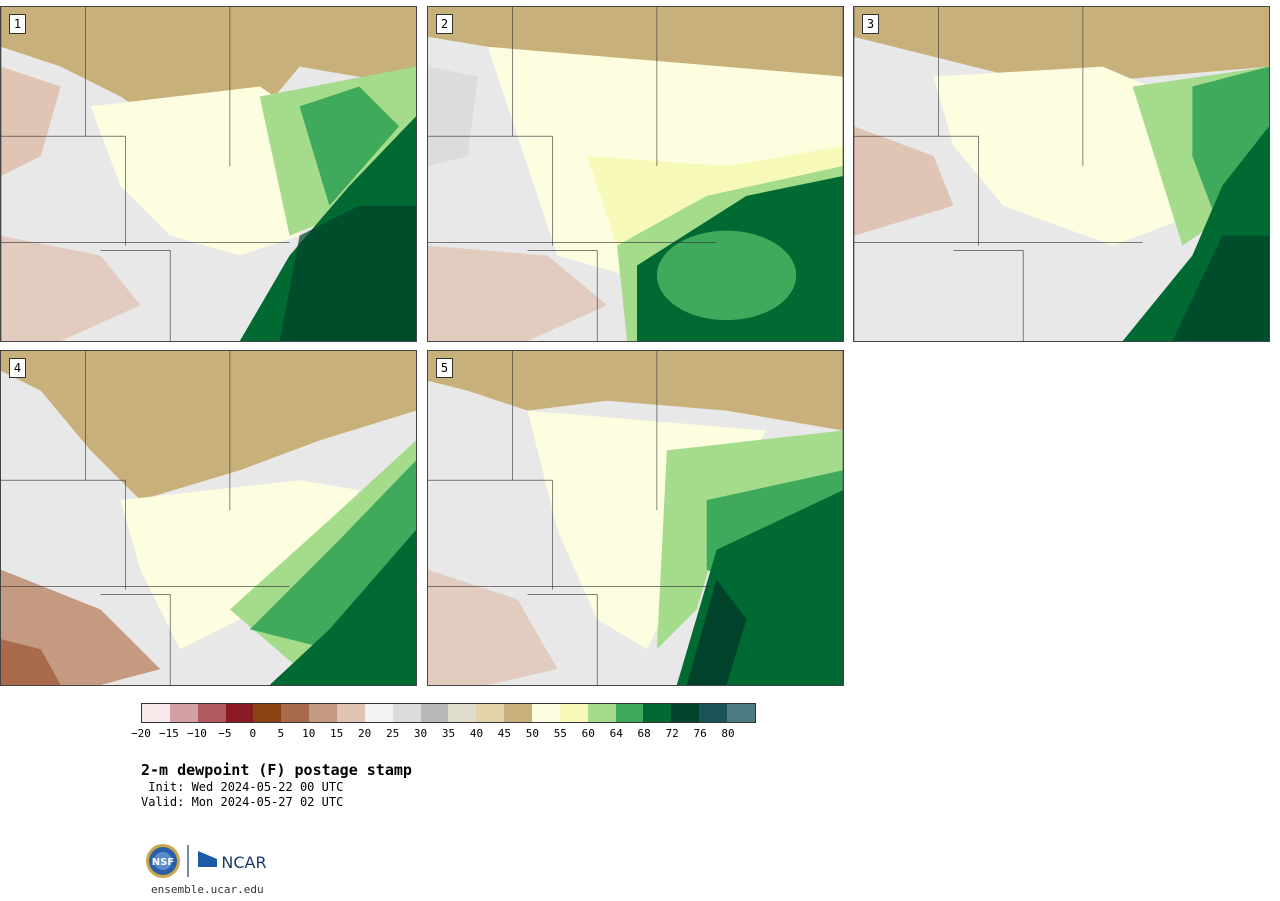 The image size is (1280, 901). I want to click on colorbar-tick-label: 72, so click(672, 733).